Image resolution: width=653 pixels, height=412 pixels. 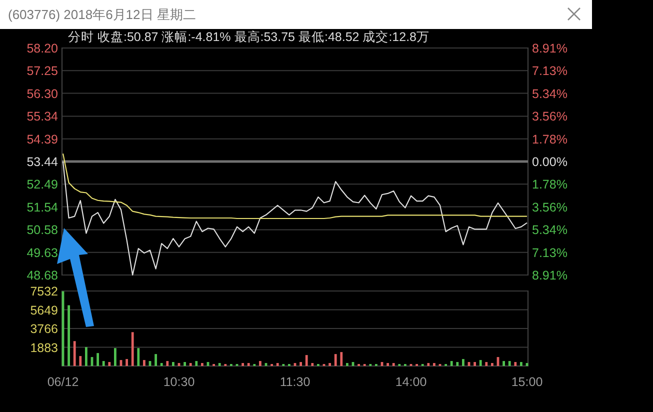 I want to click on y-tick-label: 50.58, so click(x=42, y=230).